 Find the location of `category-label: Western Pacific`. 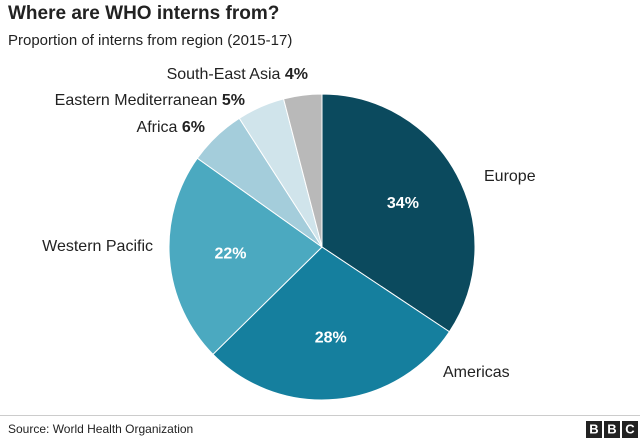

category-label: Western Pacific is located at coordinates (97, 246).